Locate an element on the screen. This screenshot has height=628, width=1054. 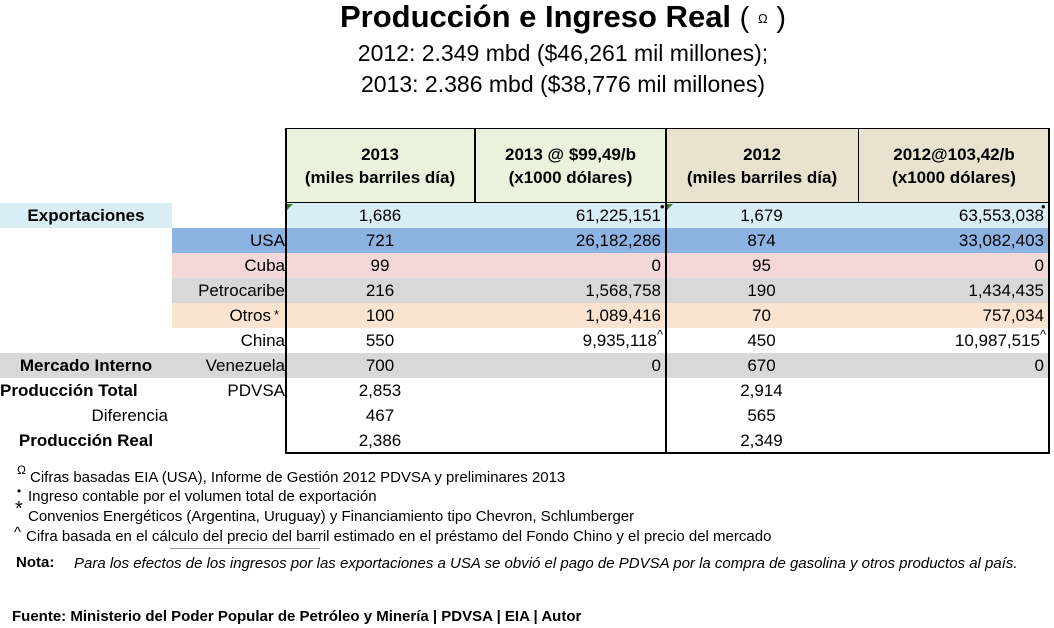
cell-2013-volume: 2,386 is located at coordinates (380, 440).